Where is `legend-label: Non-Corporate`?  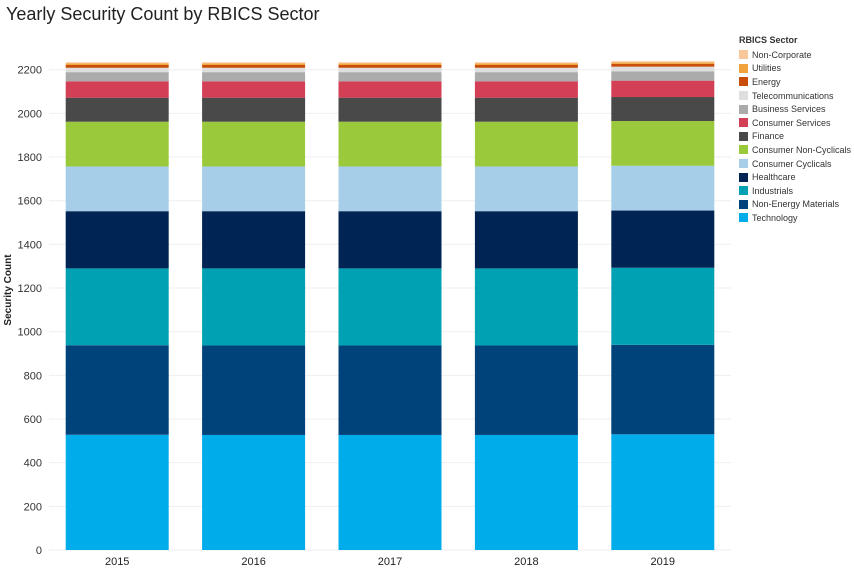
legend-label: Non-Corporate is located at coordinates (782, 54).